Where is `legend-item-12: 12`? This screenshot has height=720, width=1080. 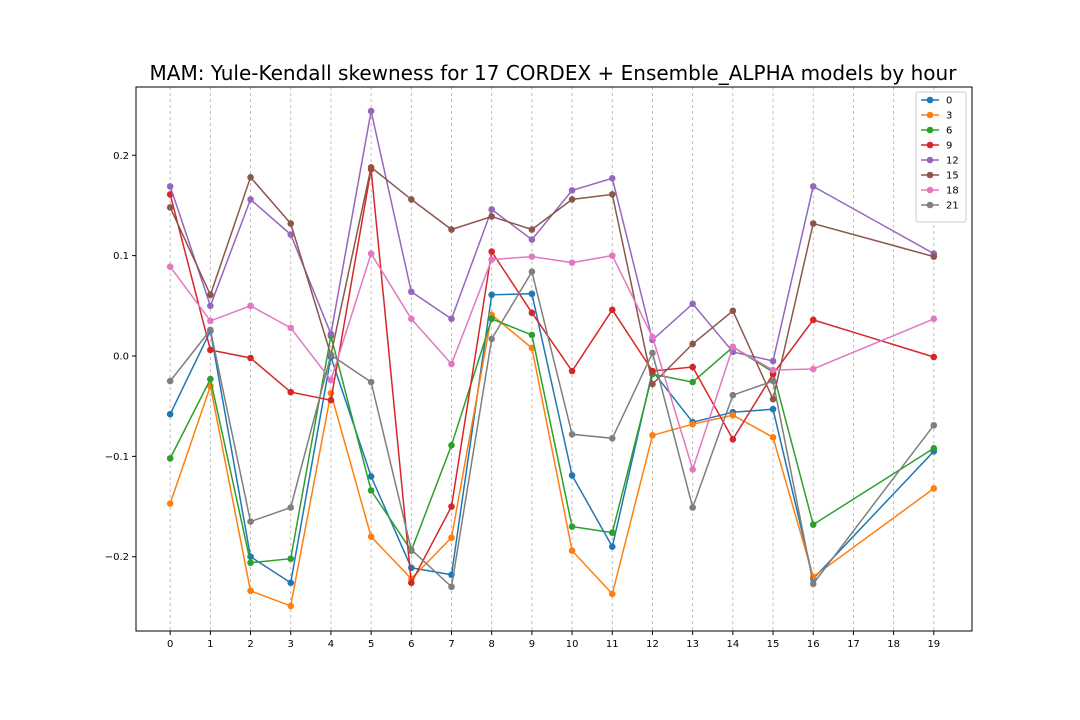 legend-item-12: 12 is located at coordinates (940, 161).